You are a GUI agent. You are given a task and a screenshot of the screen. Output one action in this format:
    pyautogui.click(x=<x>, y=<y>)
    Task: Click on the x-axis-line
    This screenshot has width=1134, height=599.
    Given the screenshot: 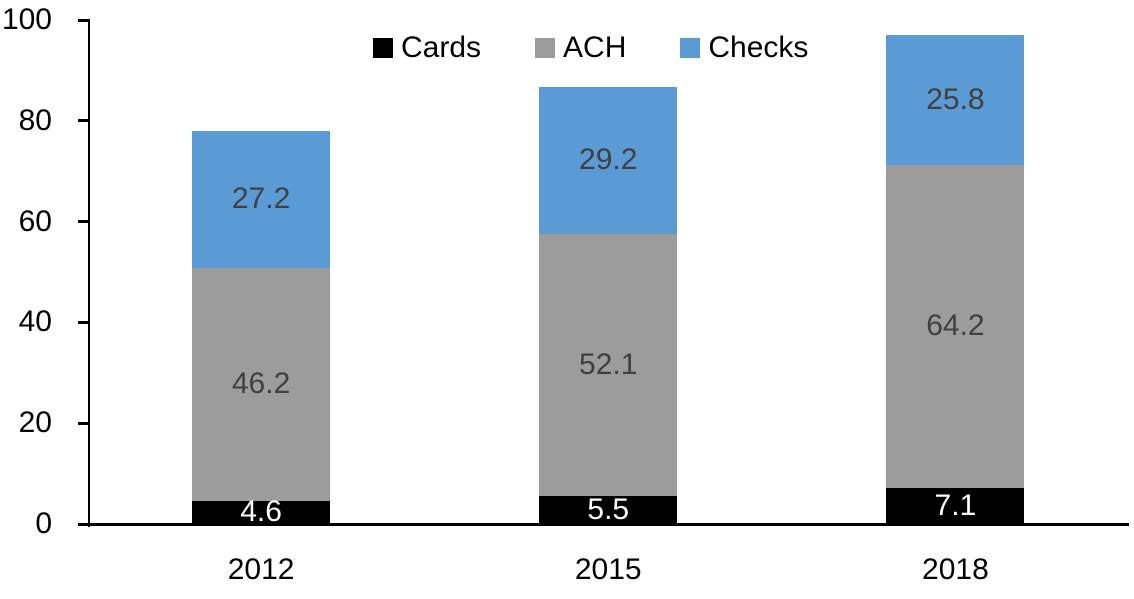 What is the action you would take?
    pyautogui.click(x=607, y=524)
    